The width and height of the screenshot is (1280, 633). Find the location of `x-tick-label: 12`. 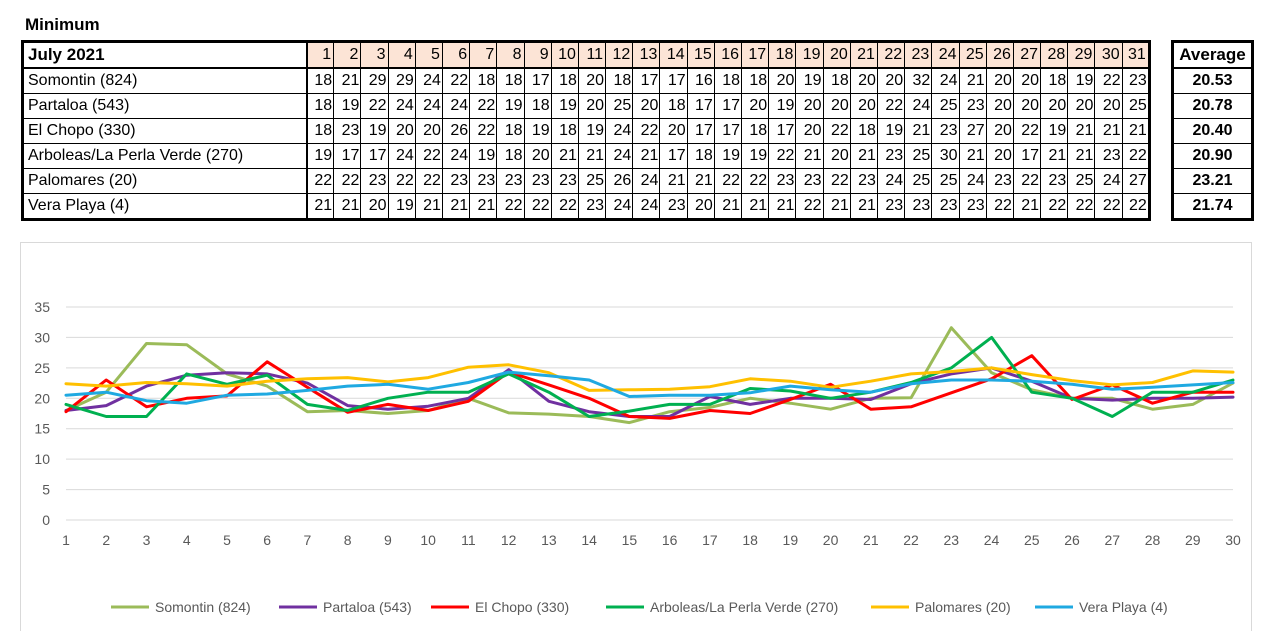

x-tick-label: 12 is located at coordinates (509, 540).